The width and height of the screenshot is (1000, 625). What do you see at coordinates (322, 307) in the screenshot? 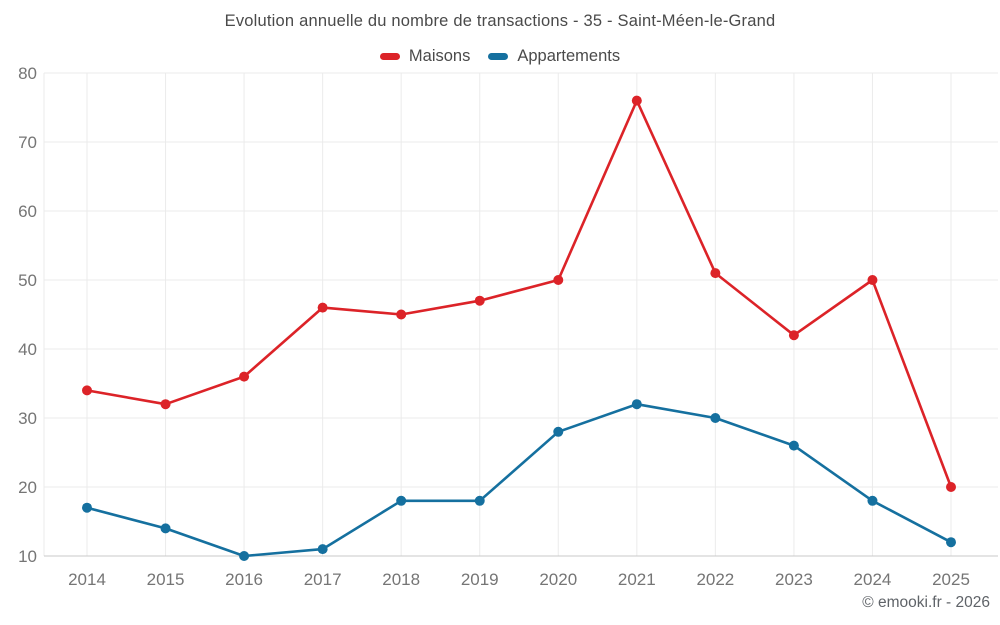
I see `data-point-maisons-2017` at bounding box center [322, 307].